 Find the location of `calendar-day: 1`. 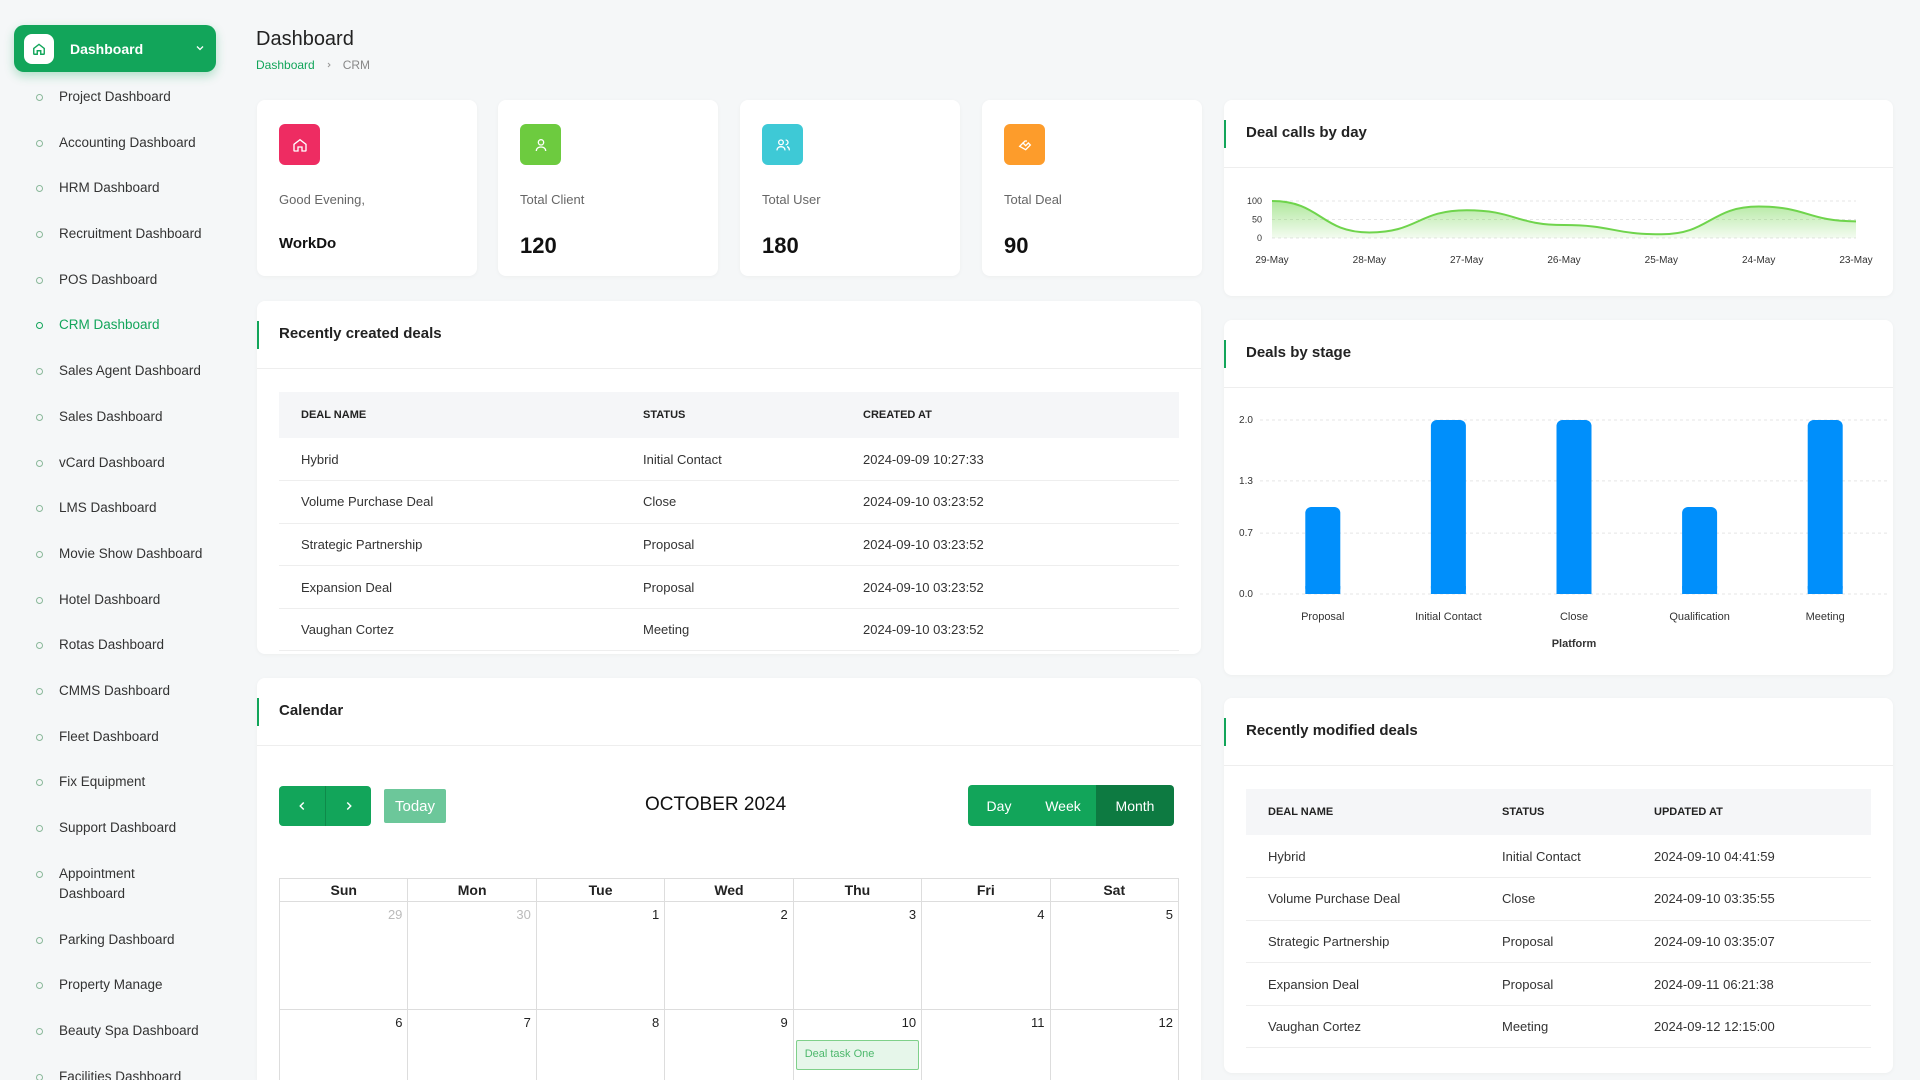

calendar-day: 1 is located at coordinates (601, 955).